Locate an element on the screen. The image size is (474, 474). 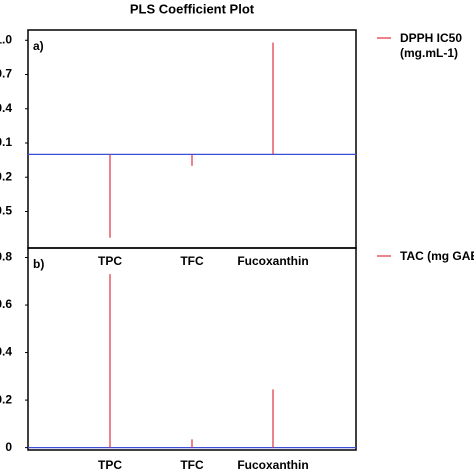
chart-title: PLS Coefficient Plot is located at coordinates (192, 8).